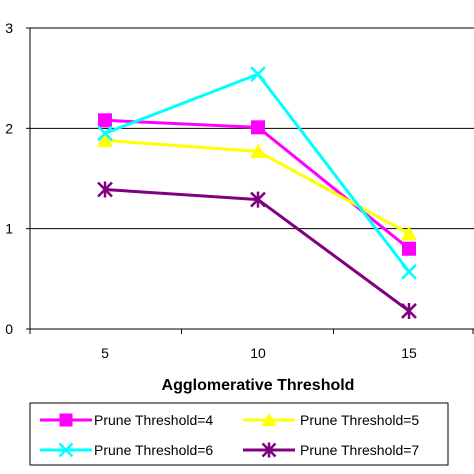 This screenshot has height=474, width=474. I want to click on legend-label: Prune Threshold=6, so click(153, 450).